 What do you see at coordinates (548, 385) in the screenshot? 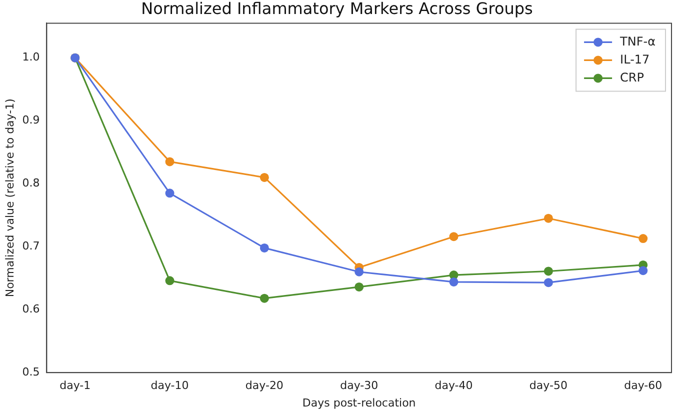
I see `x-tick-label: day-50` at bounding box center [548, 385].